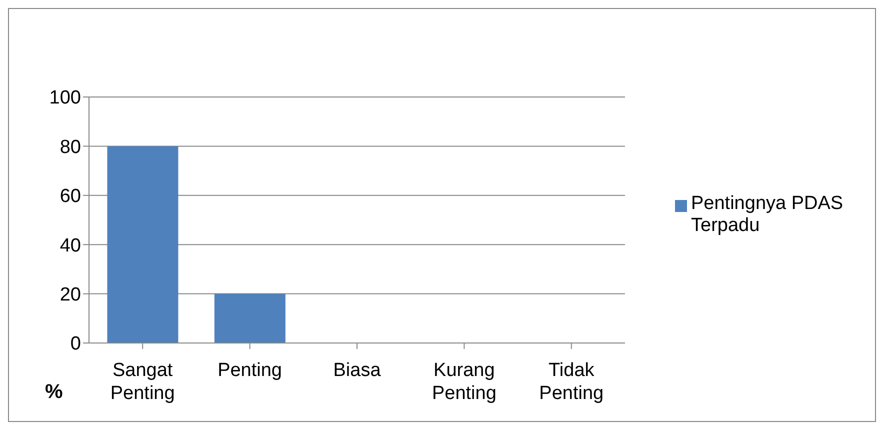 This screenshot has width=884, height=430. What do you see at coordinates (70, 245) in the screenshot?
I see `y-tick-label: 40` at bounding box center [70, 245].